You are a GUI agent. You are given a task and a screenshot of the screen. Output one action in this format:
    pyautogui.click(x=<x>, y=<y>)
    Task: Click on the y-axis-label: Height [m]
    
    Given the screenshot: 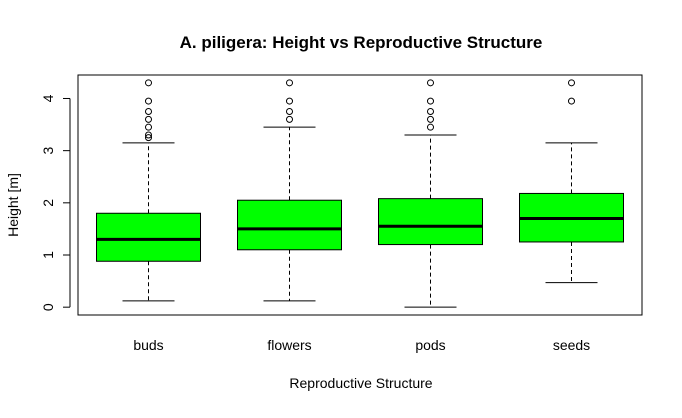 What is the action you would take?
    pyautogui.click(x=13, y=205)
    